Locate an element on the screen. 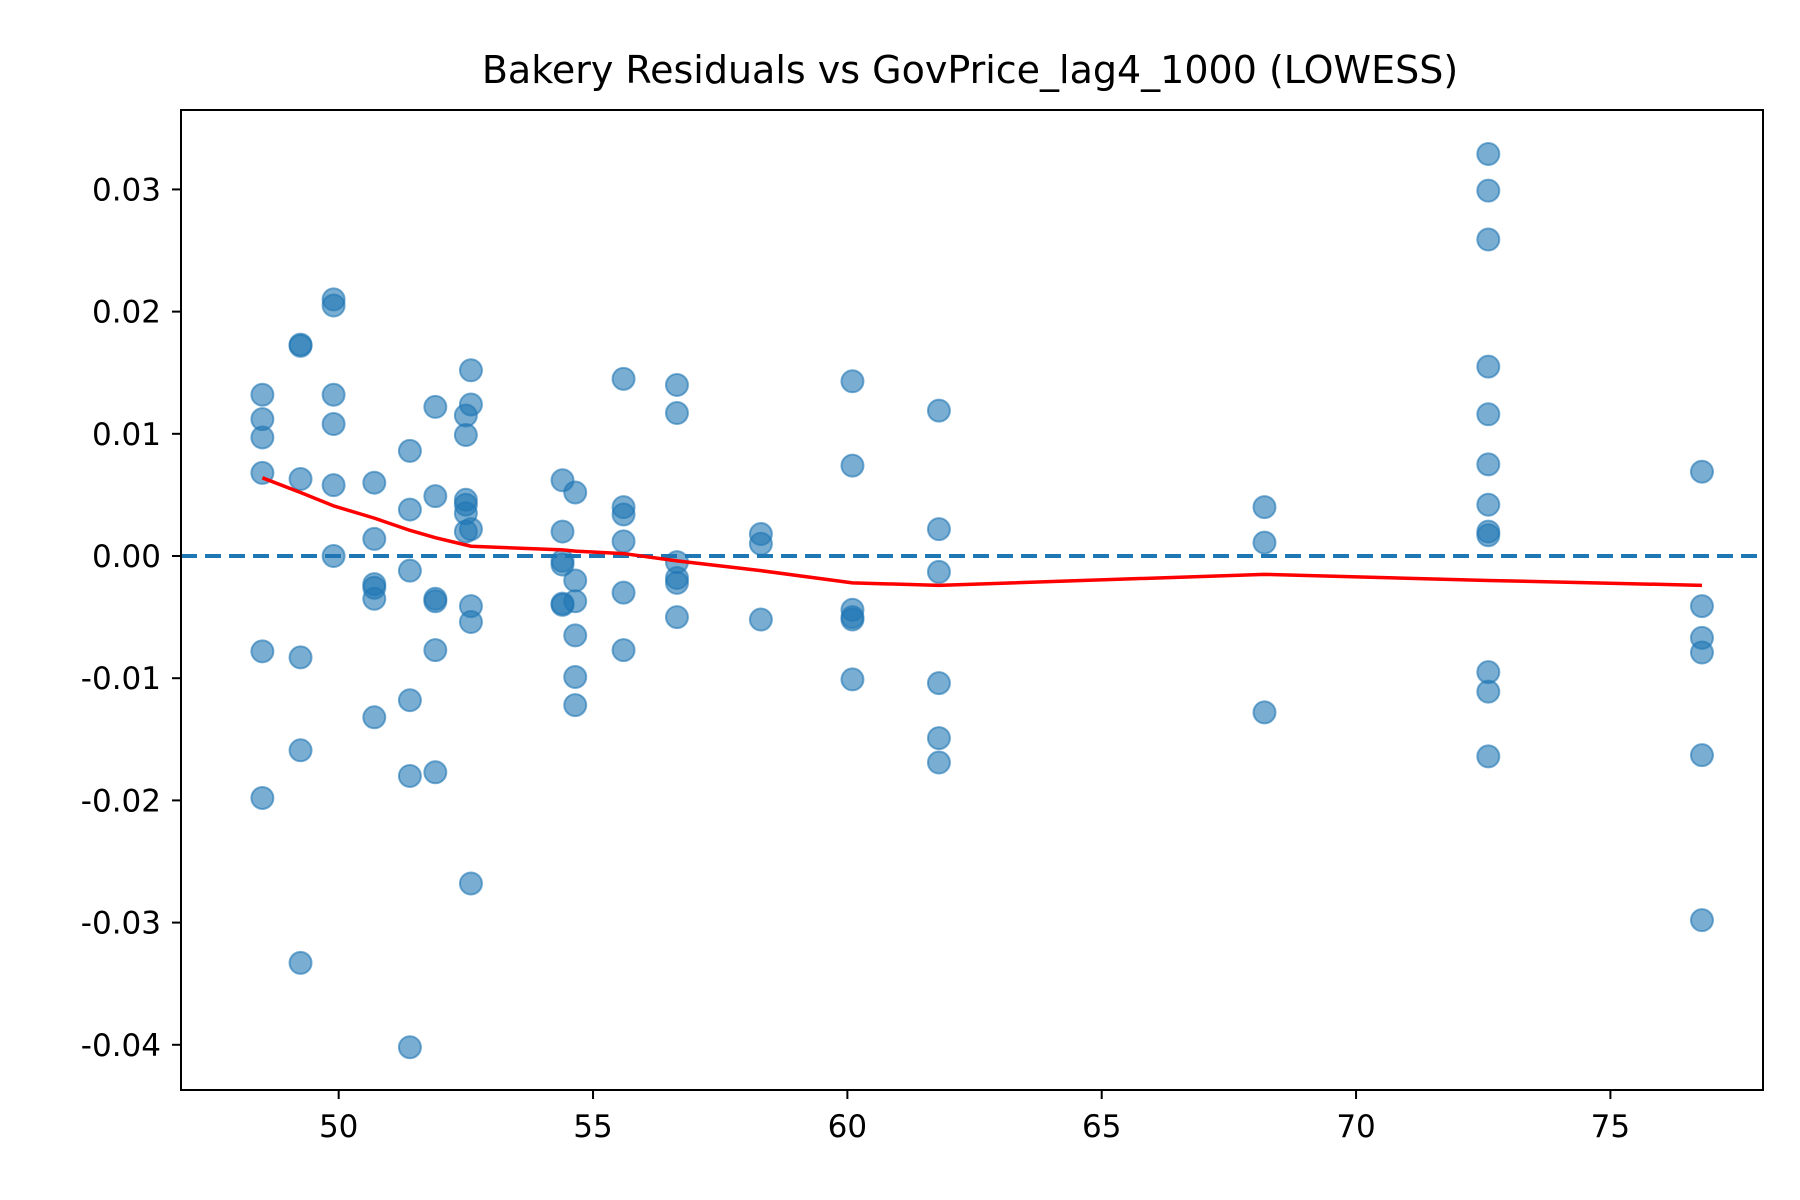  y-tick-label: 0.02 is located at coordinates (126, 313).